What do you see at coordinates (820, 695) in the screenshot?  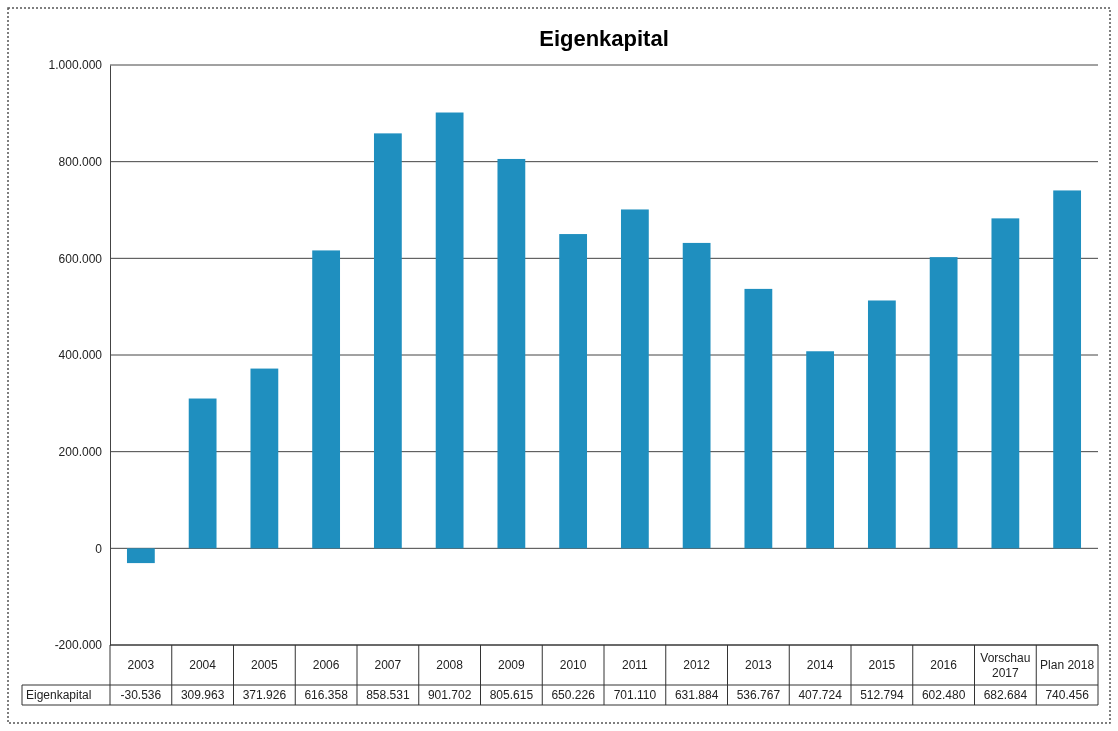 I see `data-label: 407.724` at bounding box center [820, 695].